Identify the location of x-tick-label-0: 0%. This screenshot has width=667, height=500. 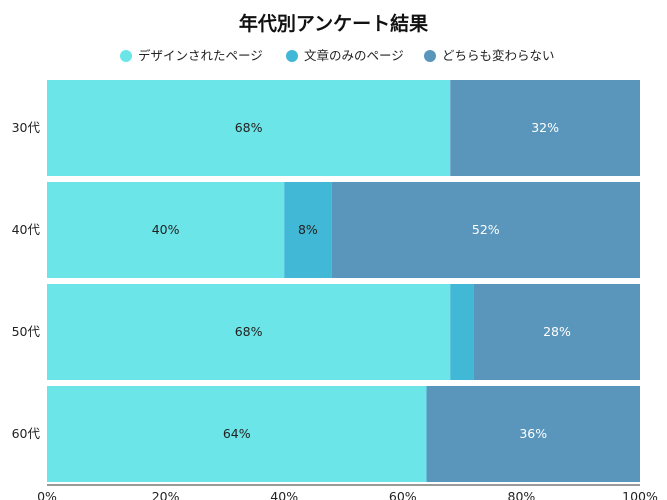
(47, 494).